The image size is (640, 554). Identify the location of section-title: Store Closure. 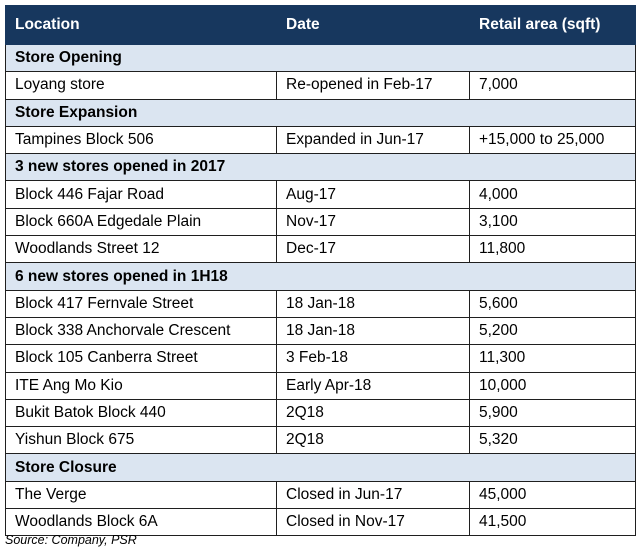
(320, 467).